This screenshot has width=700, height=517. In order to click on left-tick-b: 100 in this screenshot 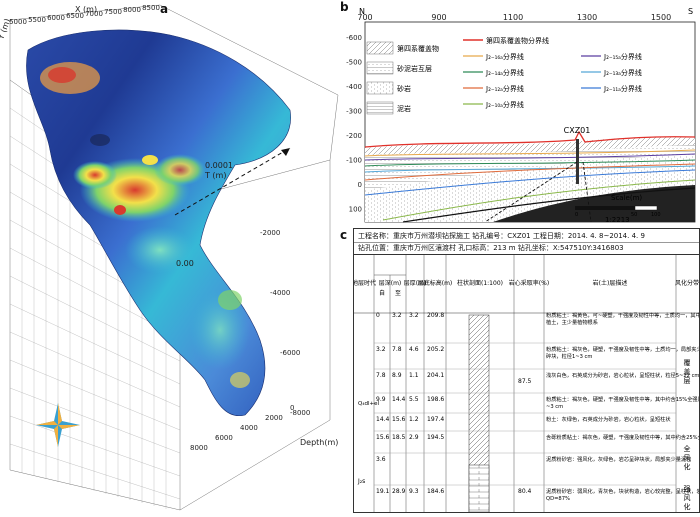, I will do `click(355, 210)`.